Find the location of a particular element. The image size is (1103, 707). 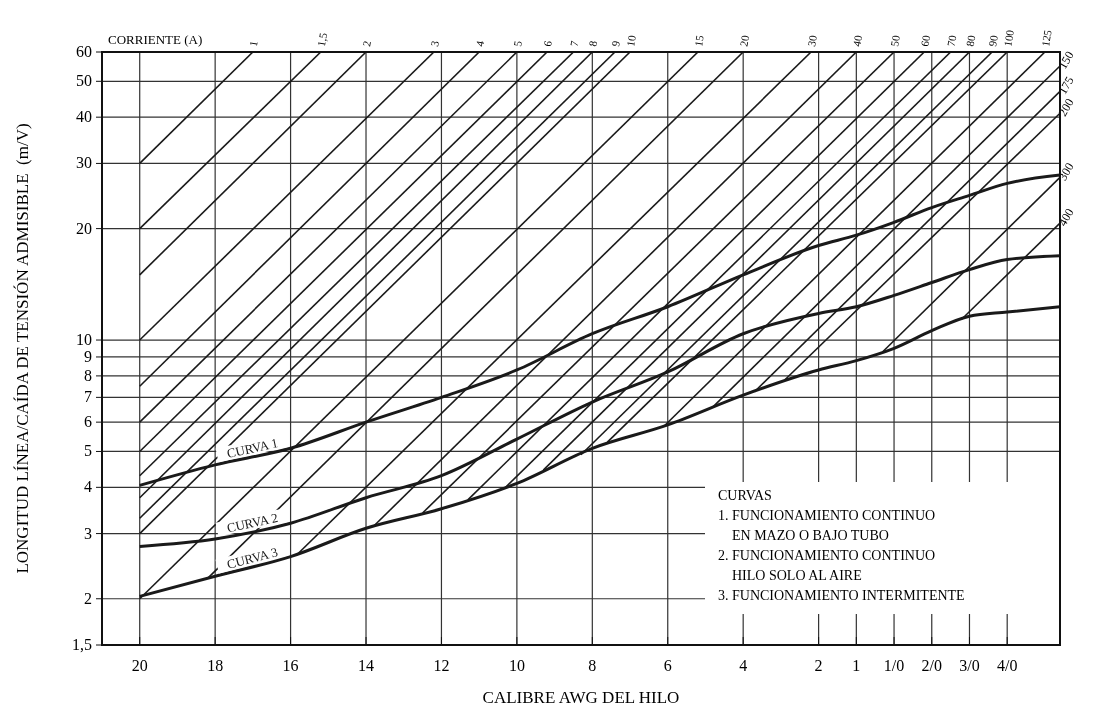

annotation: CURVAS 1. FUNCIONAMIENTO CONTINUO EN MAZO O BAJO TUBO 2. FUNCIONAMIENTO CONTINUO HILO SOLO AL AIRE 3. FUNCIONAMIENTO INTERMITENTE is located at coordinates (841, 545).